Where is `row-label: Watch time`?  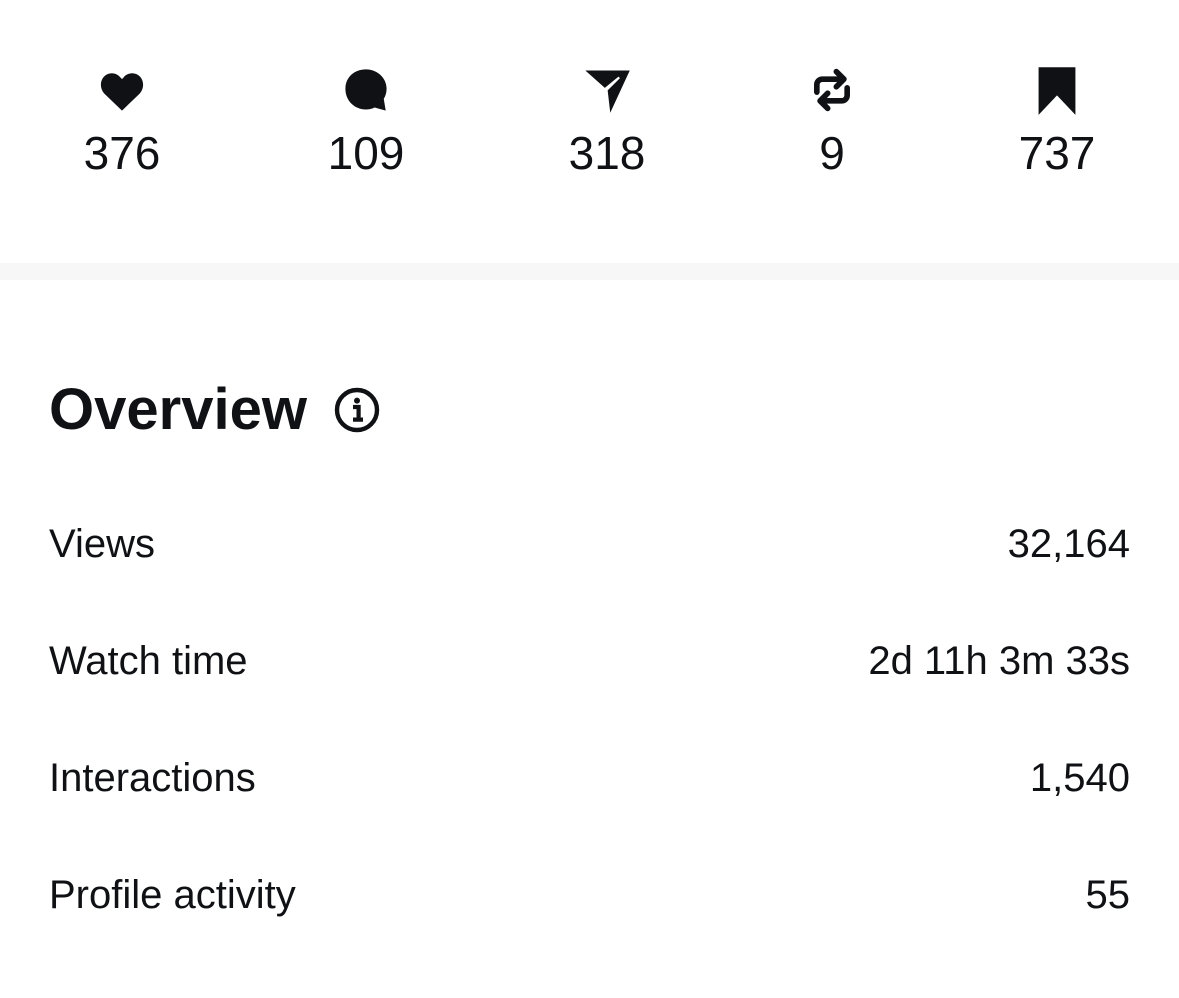
row-label: Watch time is located at coordinates (148, 661).